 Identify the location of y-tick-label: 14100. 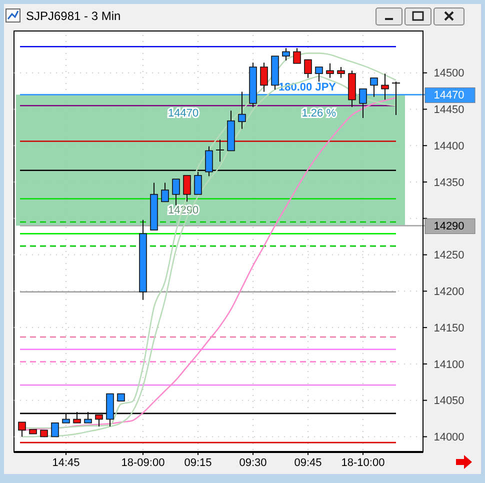
(449, 364).